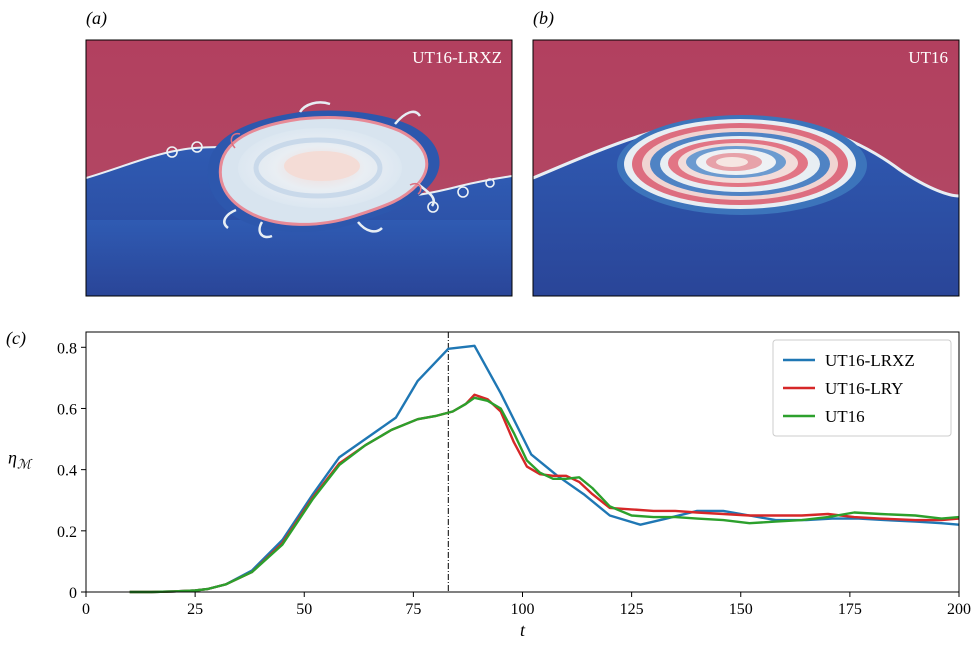 The width and height of the screenshot is (979, 650). Describe the element at coordinates (543, 18) in the screenshot. I see `panel-b-letter: (b)` at that location.